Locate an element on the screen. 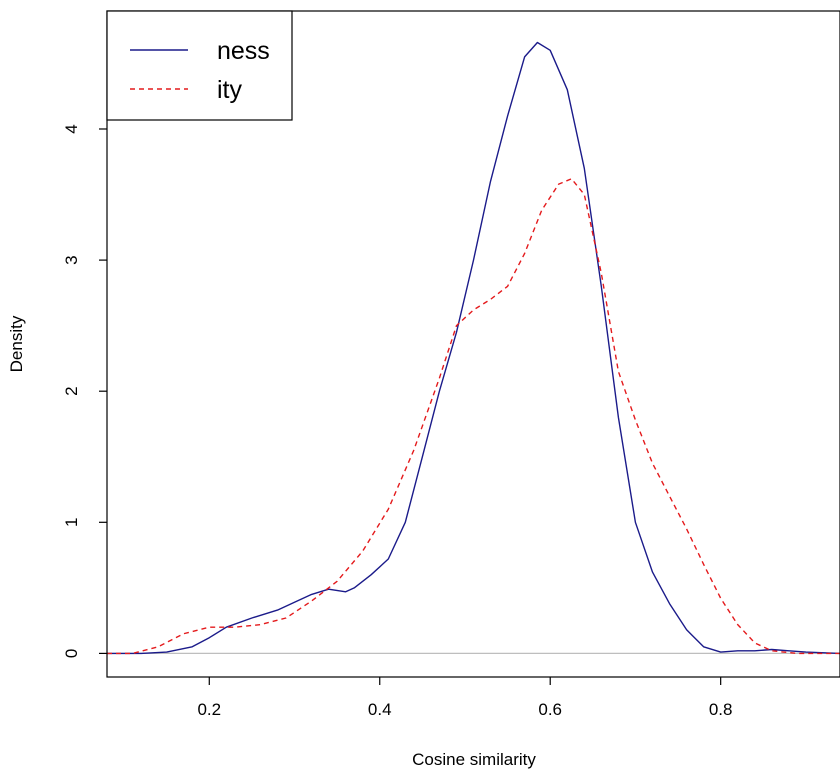  legend-entries: ness ity is located at coordinates (200, 70).